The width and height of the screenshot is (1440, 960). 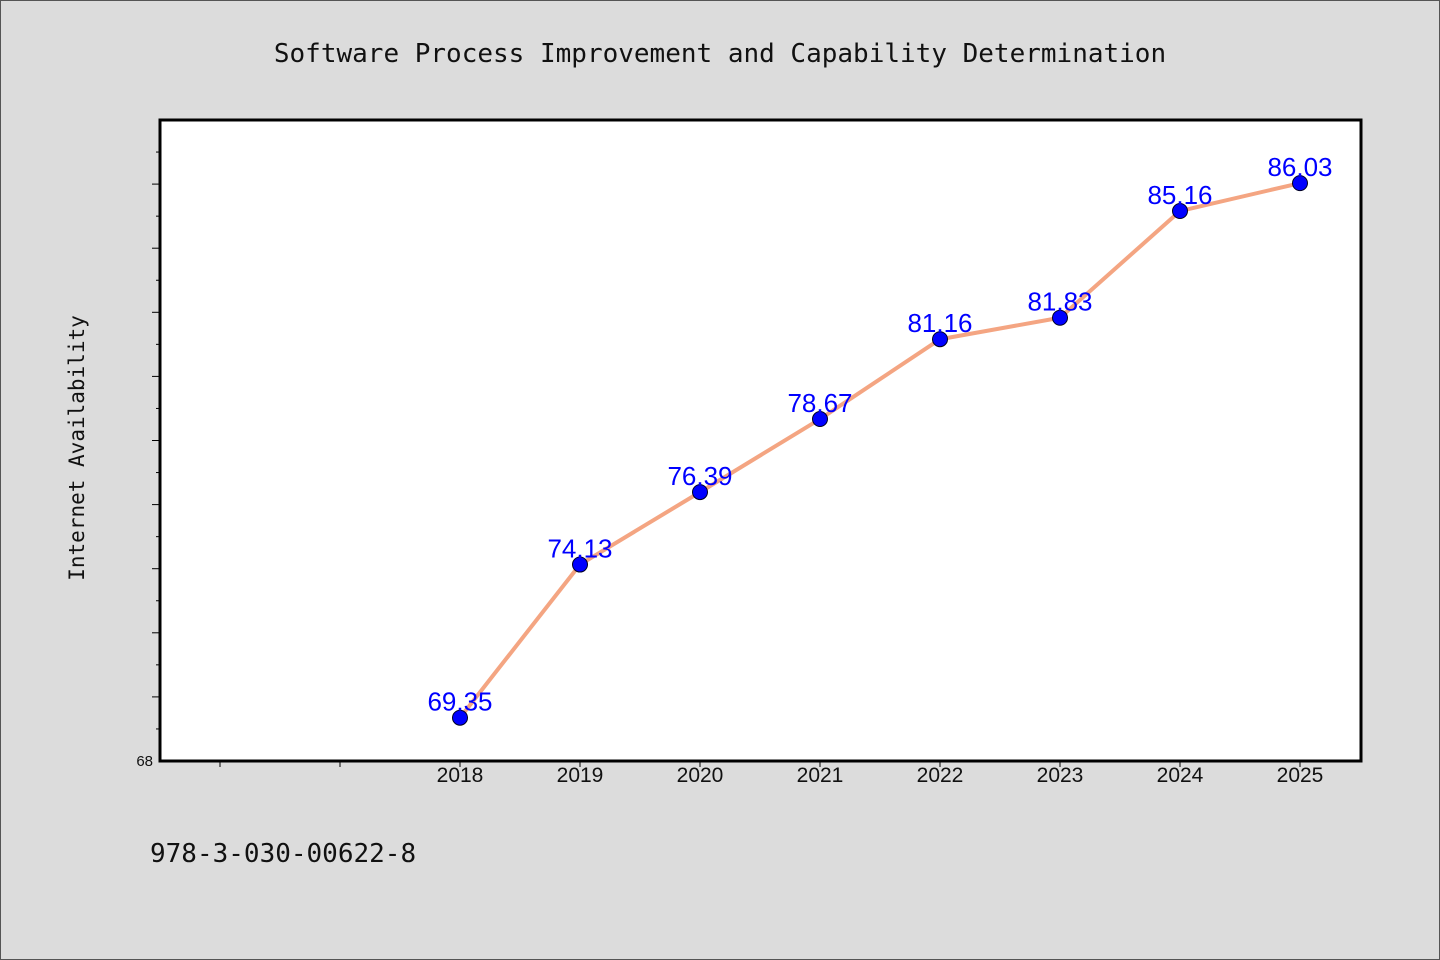 What do you see at coordinates (699, 476) in the screenshot?
I see `data-label: 76.39` at bounding box center [699, 476].